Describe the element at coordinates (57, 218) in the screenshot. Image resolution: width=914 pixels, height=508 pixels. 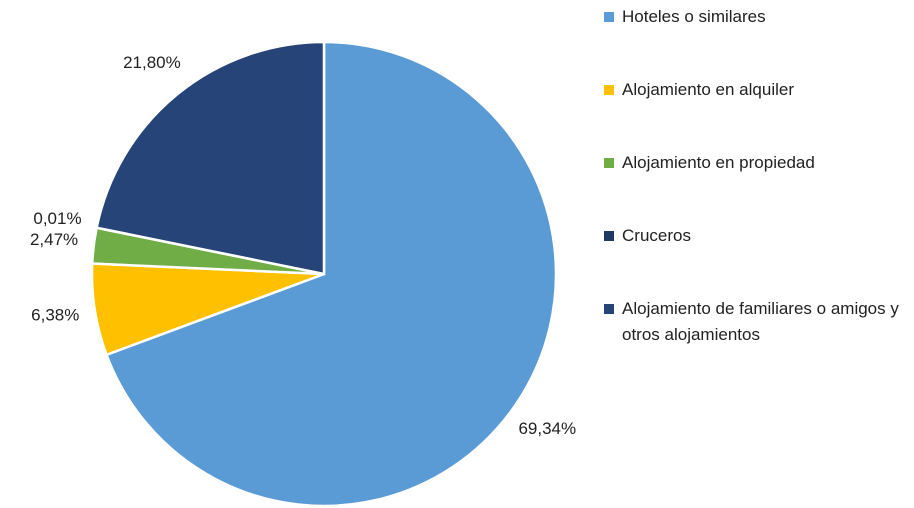
I see `data-label: 0,01%` at that location.